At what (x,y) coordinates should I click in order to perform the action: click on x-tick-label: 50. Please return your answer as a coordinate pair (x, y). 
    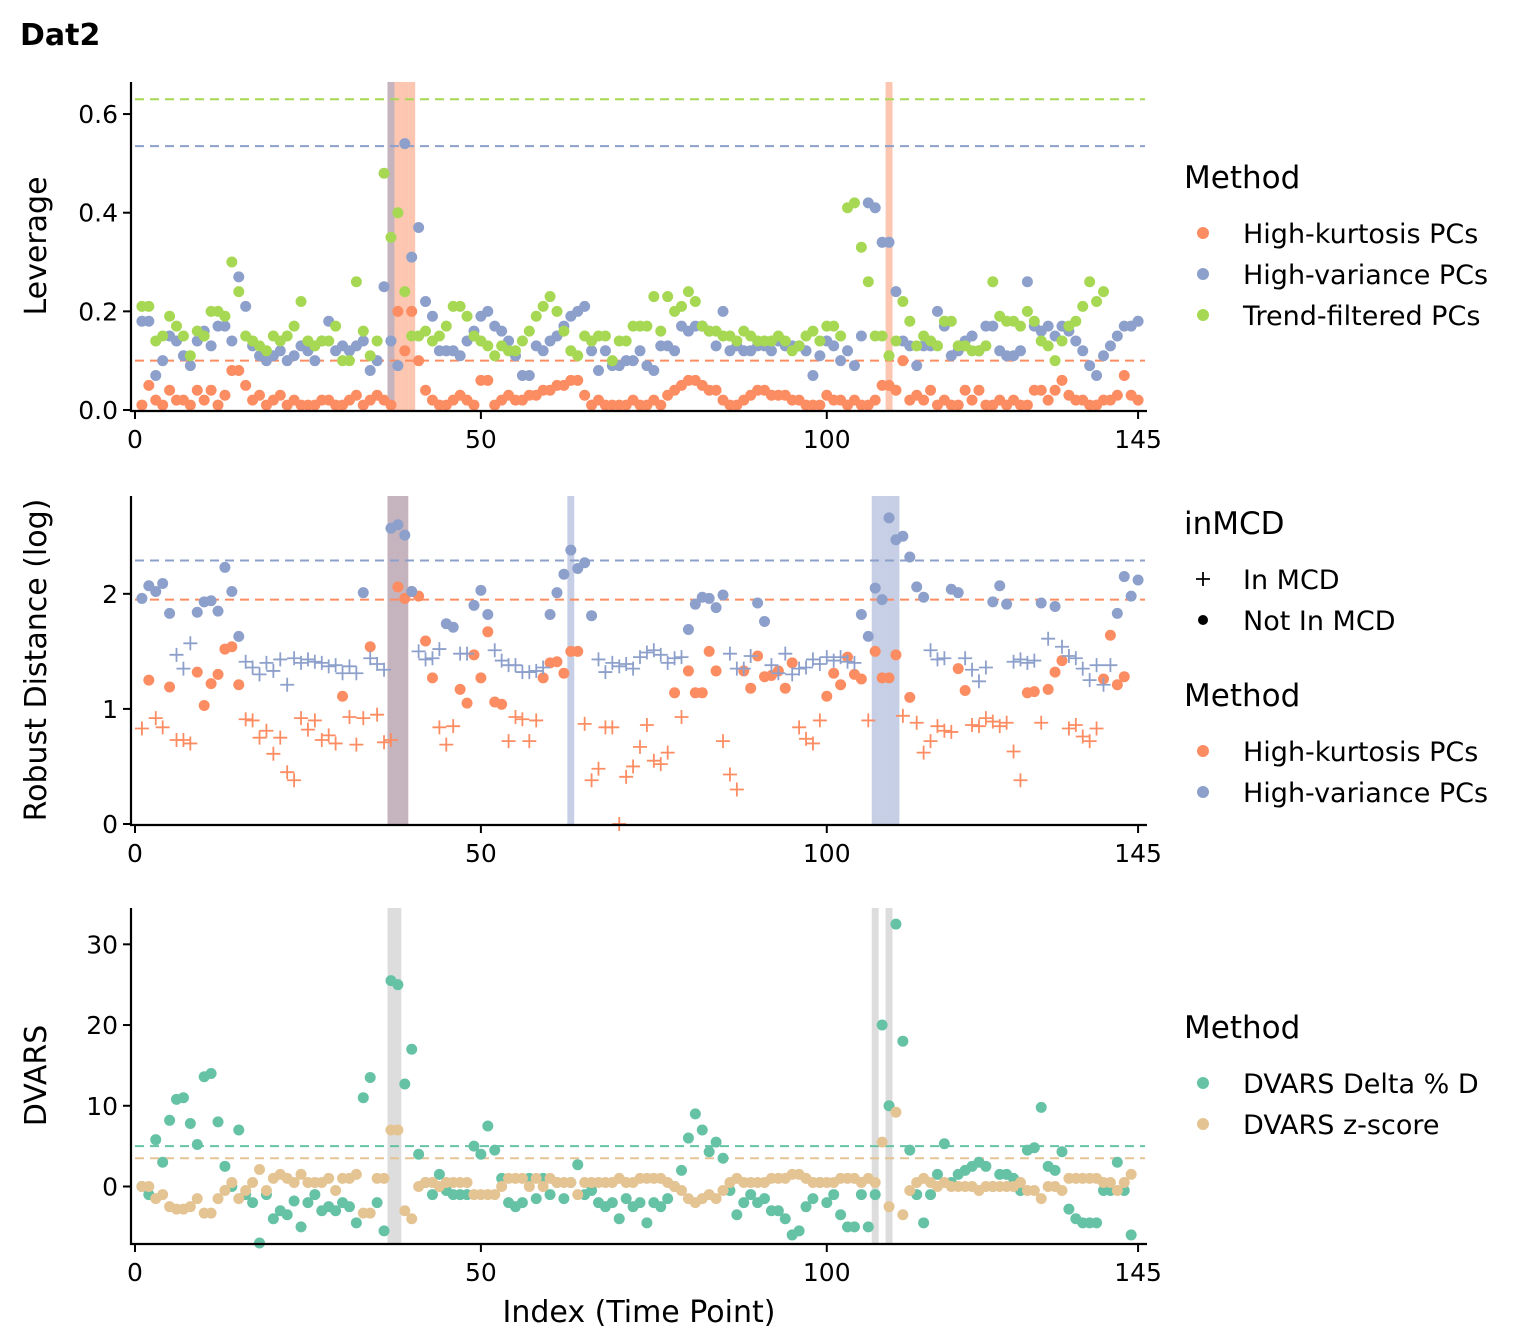
    Looking at the image, I should click on (481, 439).